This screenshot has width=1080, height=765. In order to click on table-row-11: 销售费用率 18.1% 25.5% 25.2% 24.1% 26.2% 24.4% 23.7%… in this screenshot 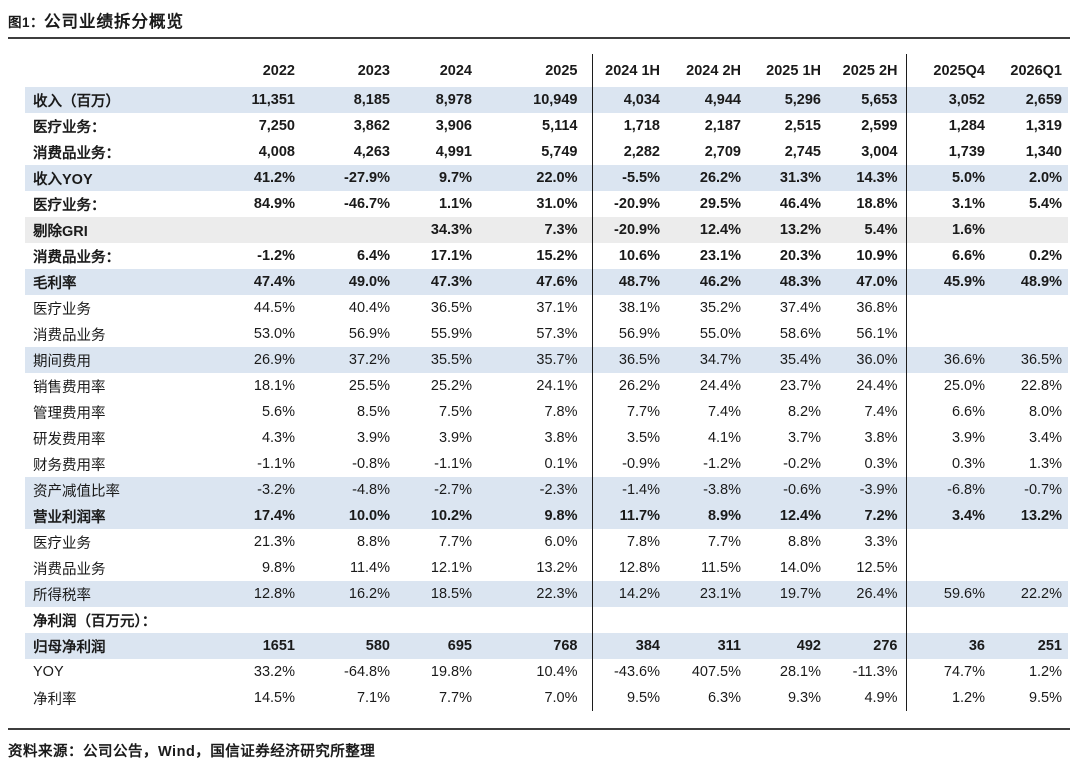, I will do `click(546, 386)`.